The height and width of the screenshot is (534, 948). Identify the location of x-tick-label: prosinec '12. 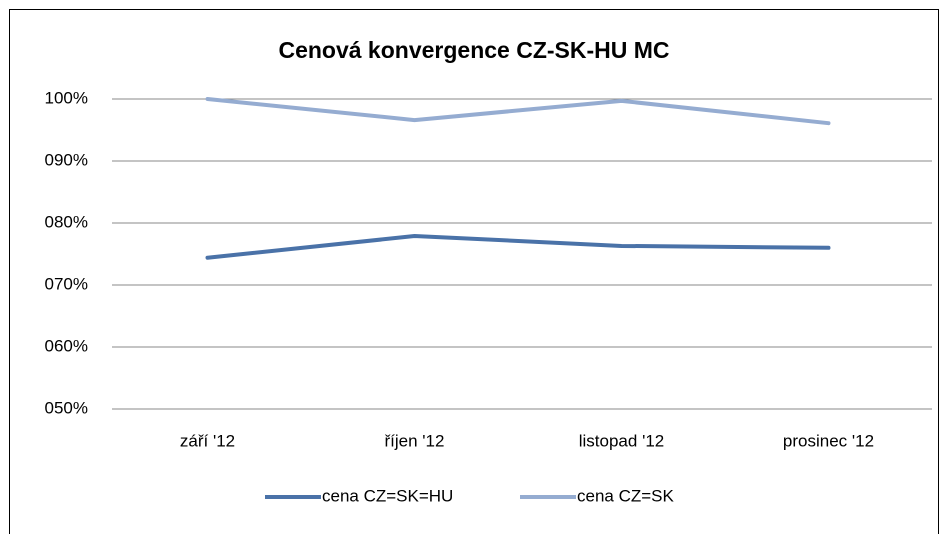
(828, 440).